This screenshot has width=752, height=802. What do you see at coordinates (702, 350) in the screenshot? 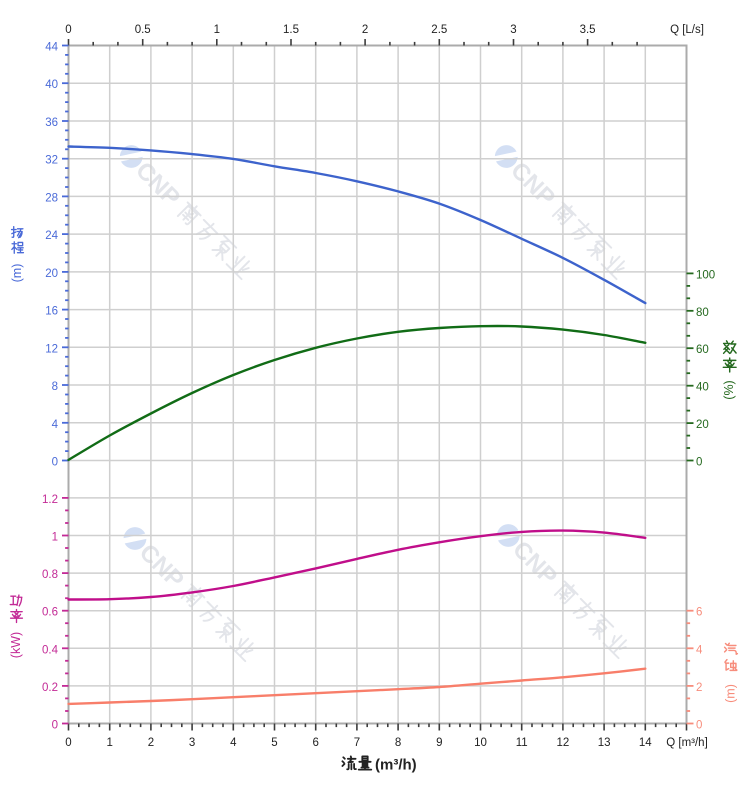
I see `svg-text: 60` at bounding box center [702, 350].